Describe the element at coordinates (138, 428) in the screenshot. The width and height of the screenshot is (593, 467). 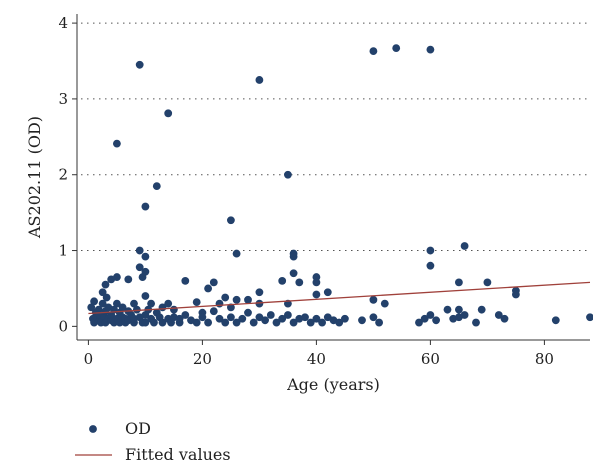
I see `legend-od-label: OD` at that location.